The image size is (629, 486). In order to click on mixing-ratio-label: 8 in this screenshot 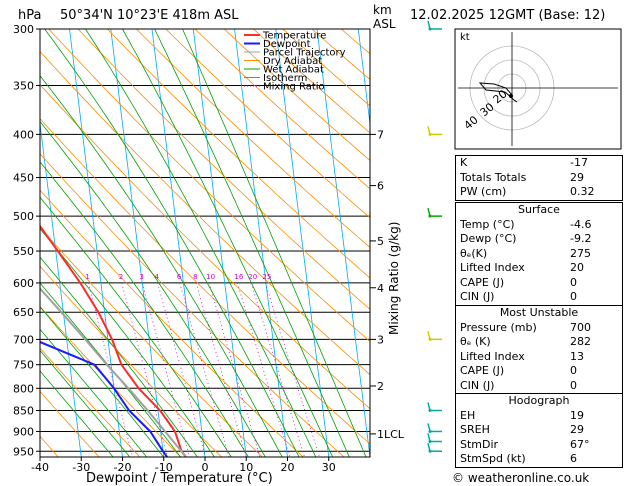, I will do `click(195, 277)`.